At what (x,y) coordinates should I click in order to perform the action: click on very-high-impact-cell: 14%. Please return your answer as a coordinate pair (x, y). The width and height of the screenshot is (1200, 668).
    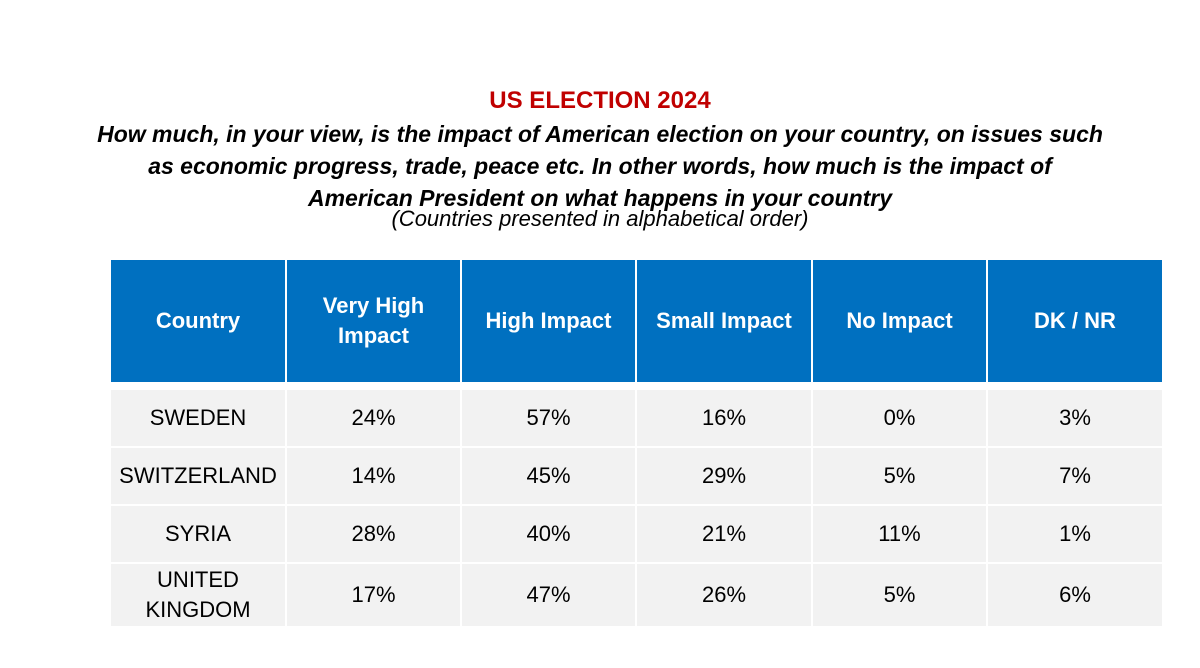
    Looking at the image, I should click on (373, 476).